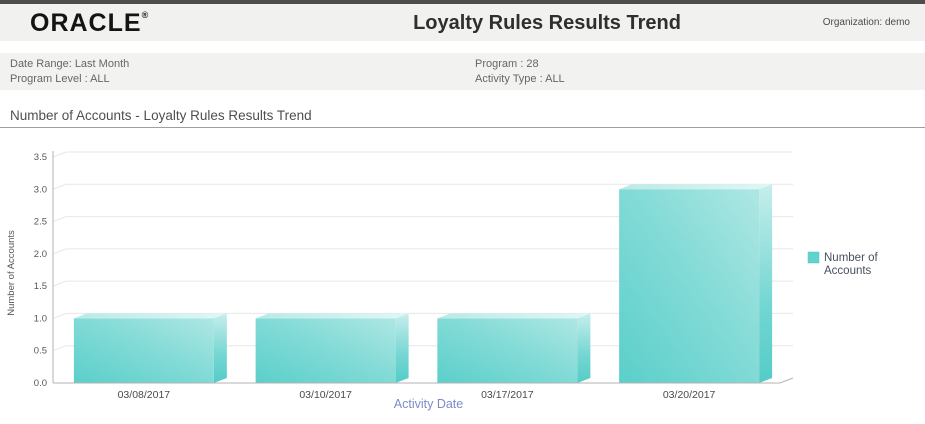  Describe the element at coordinates (689, 395) in the screenshot. I see `x-tick-label: 03/20/2017` at that location.